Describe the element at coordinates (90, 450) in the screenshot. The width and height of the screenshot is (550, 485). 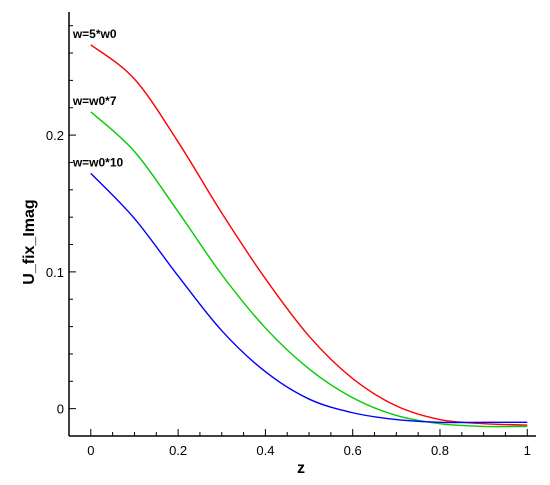
I see `x-tick-label: 0` at that location.